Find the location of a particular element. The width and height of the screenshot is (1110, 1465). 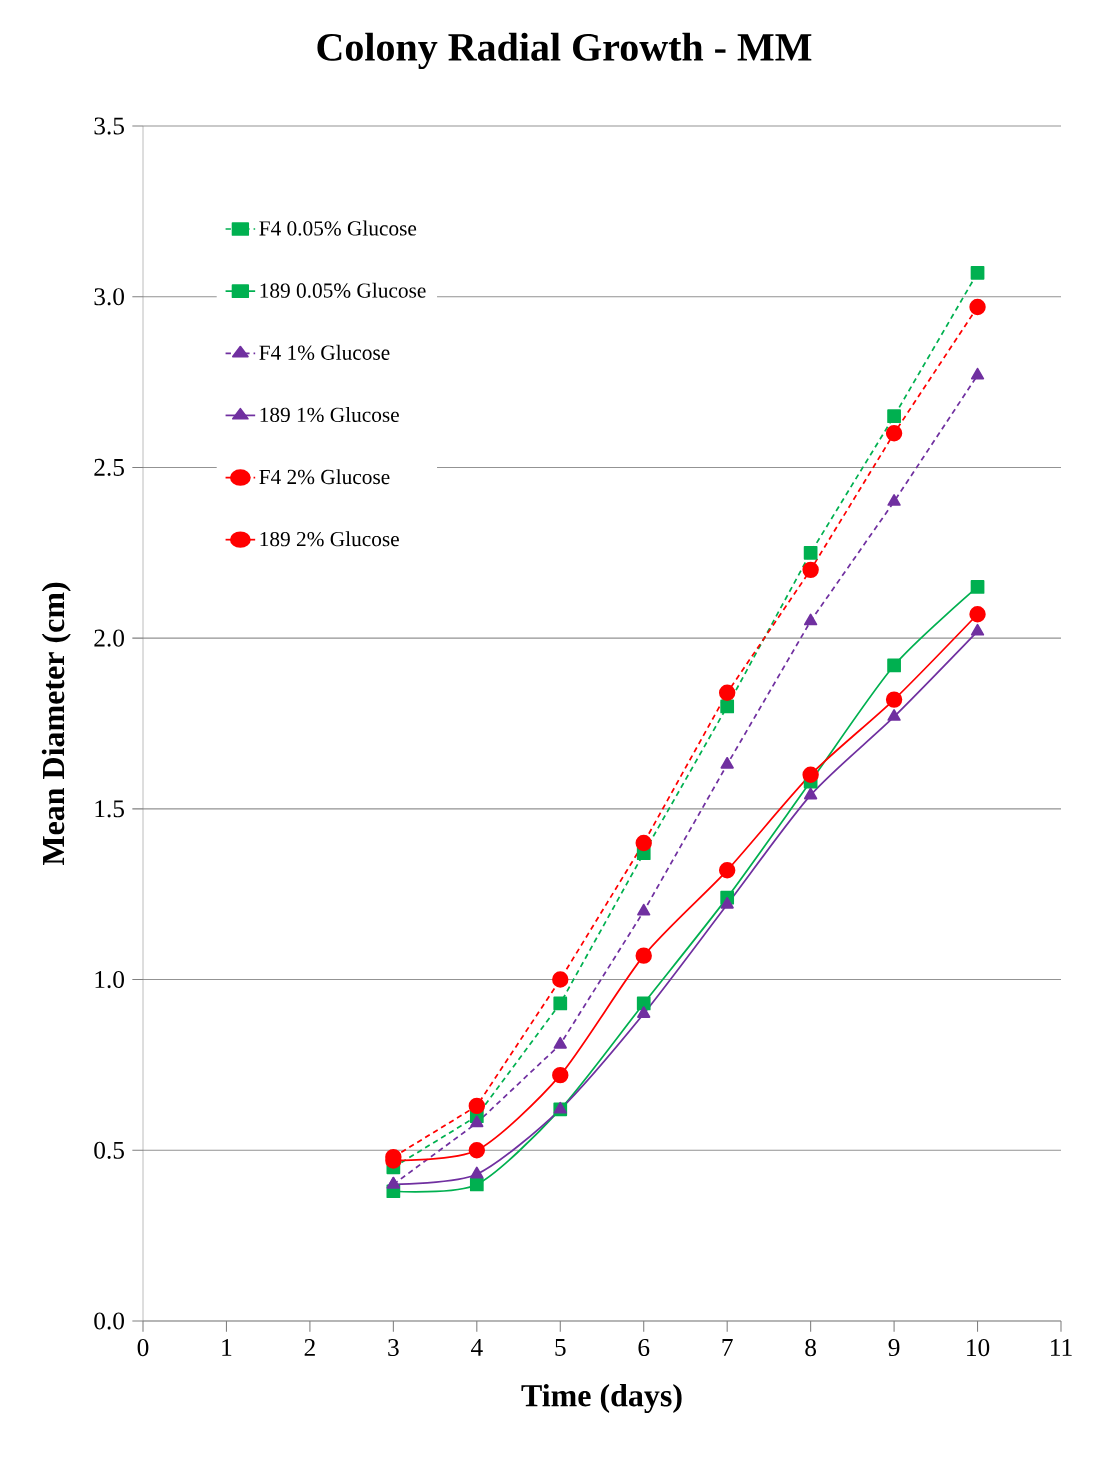

x-tick-label: 8 is located at coordinates (810, 1348).